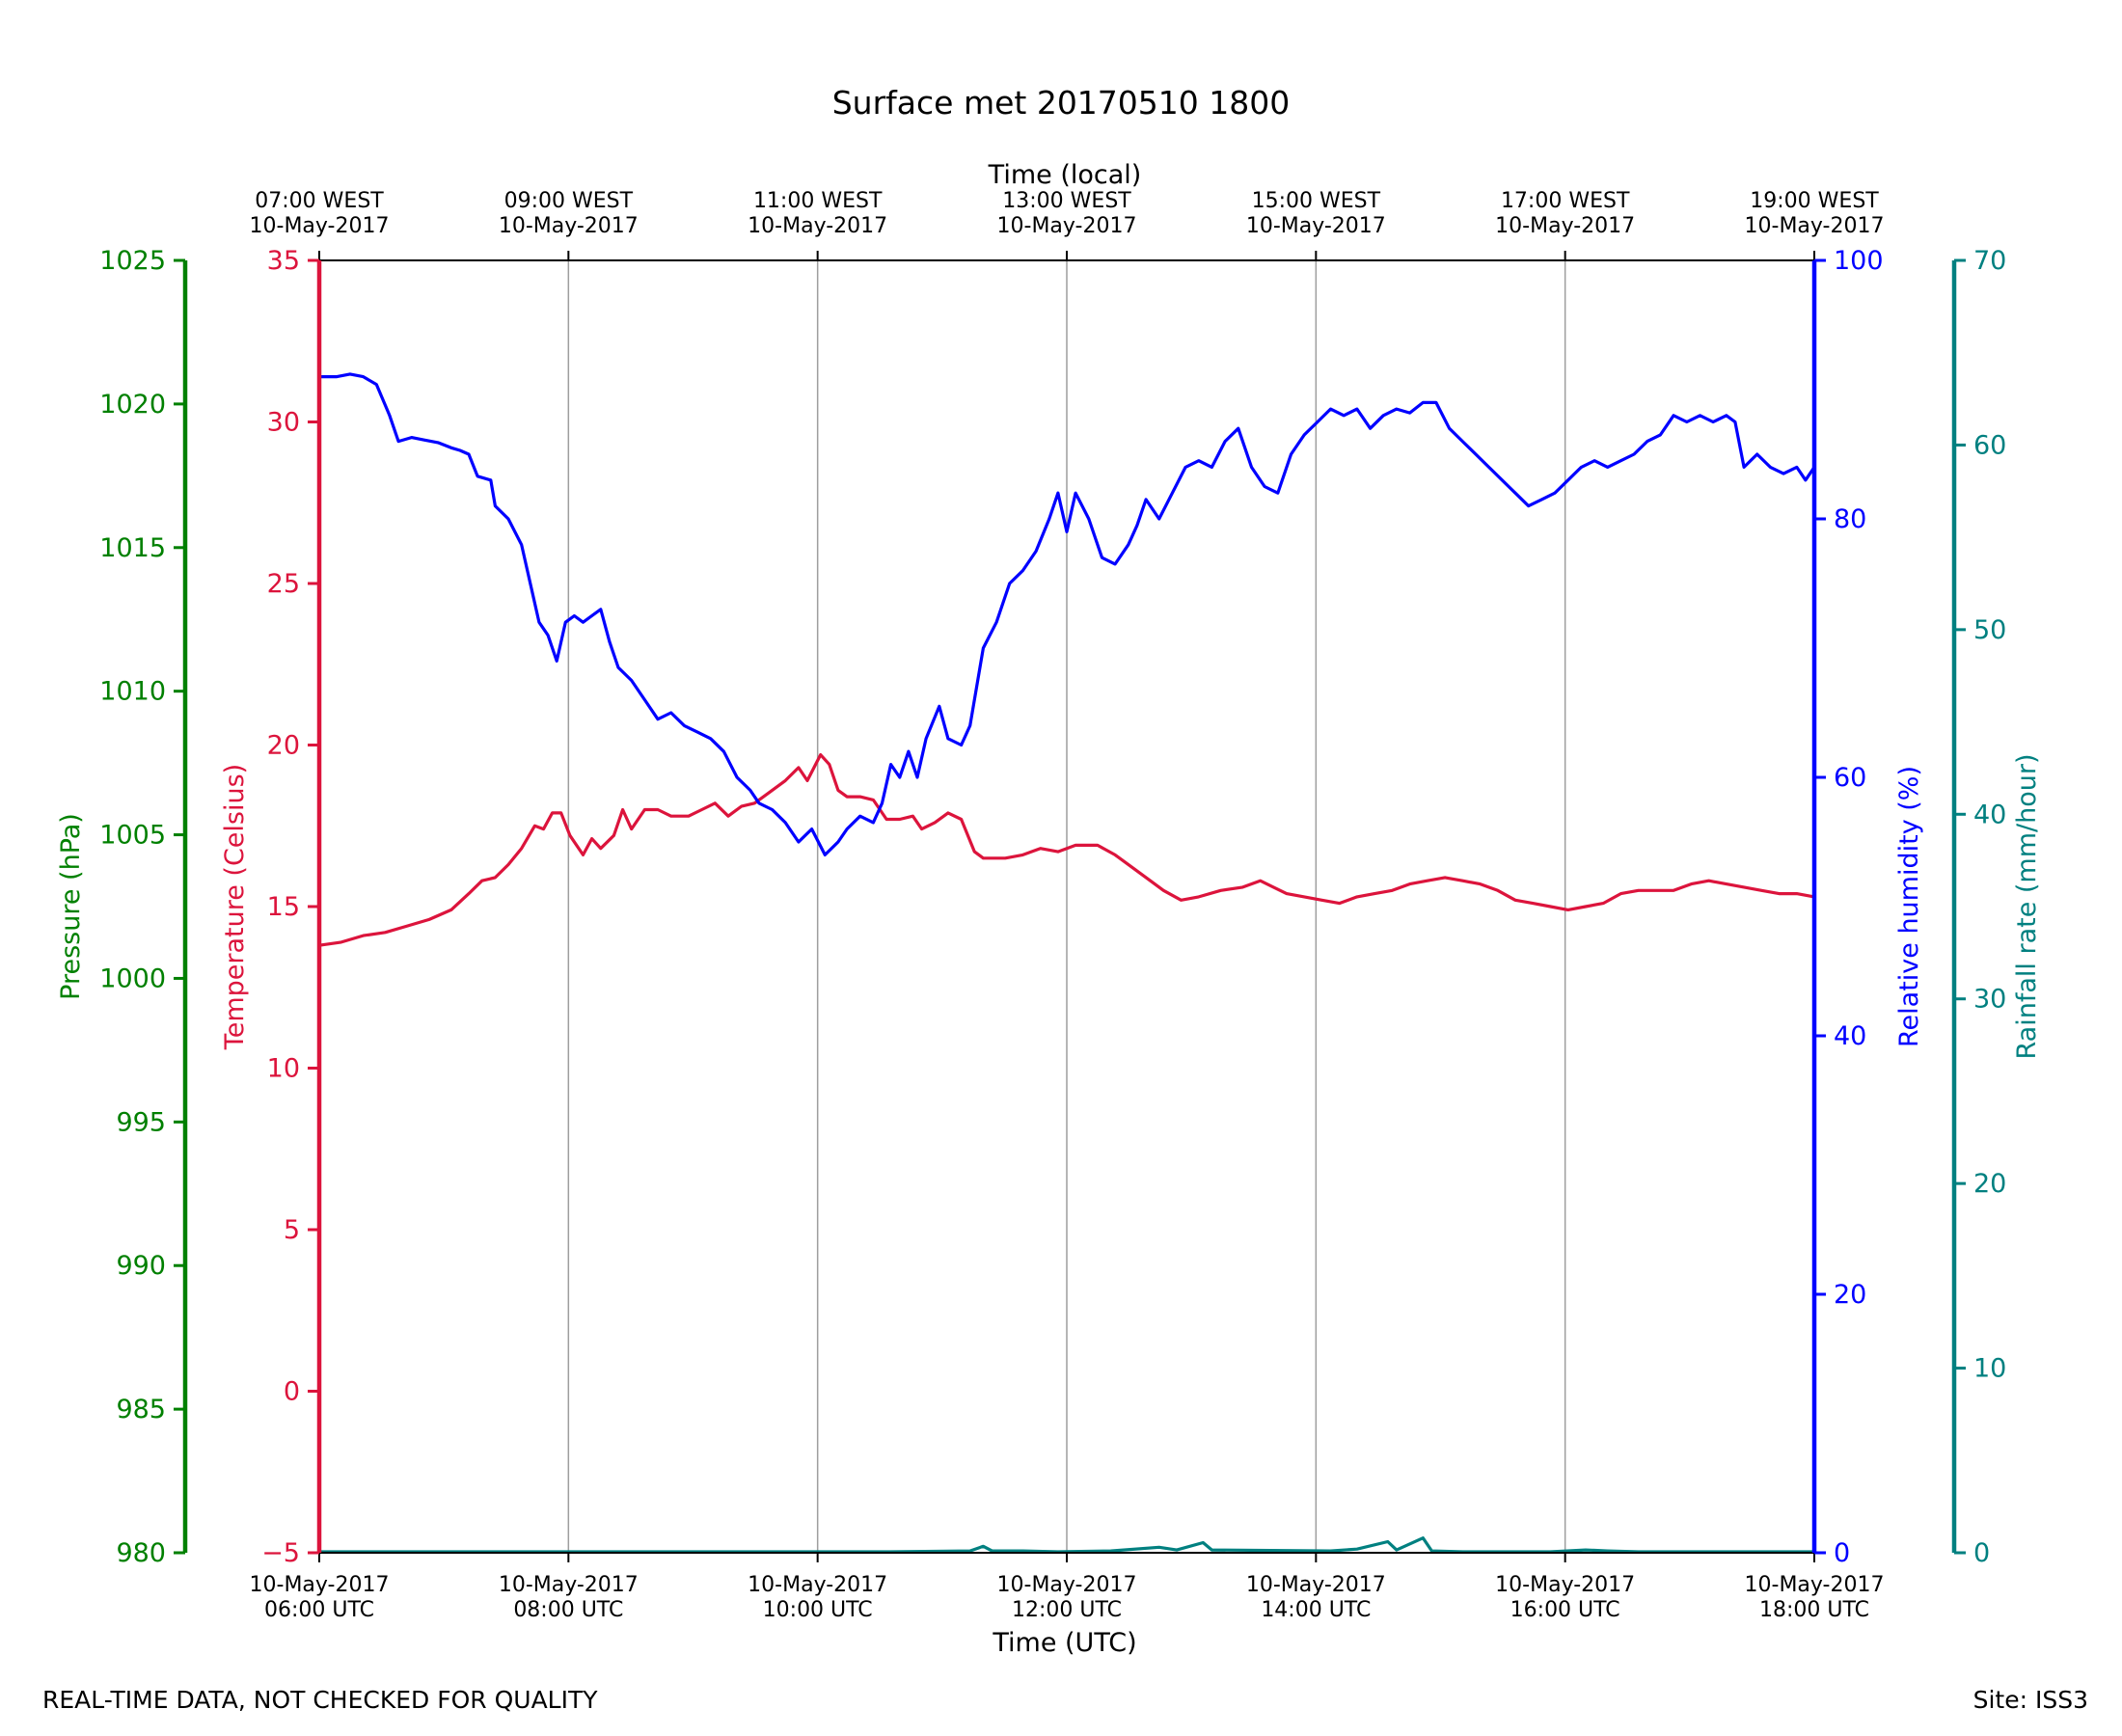  What do you see at coordinates (133, 836) in the screenshot?
I see `pressure-tick-label: 1005` at bounding box center [133, 836].